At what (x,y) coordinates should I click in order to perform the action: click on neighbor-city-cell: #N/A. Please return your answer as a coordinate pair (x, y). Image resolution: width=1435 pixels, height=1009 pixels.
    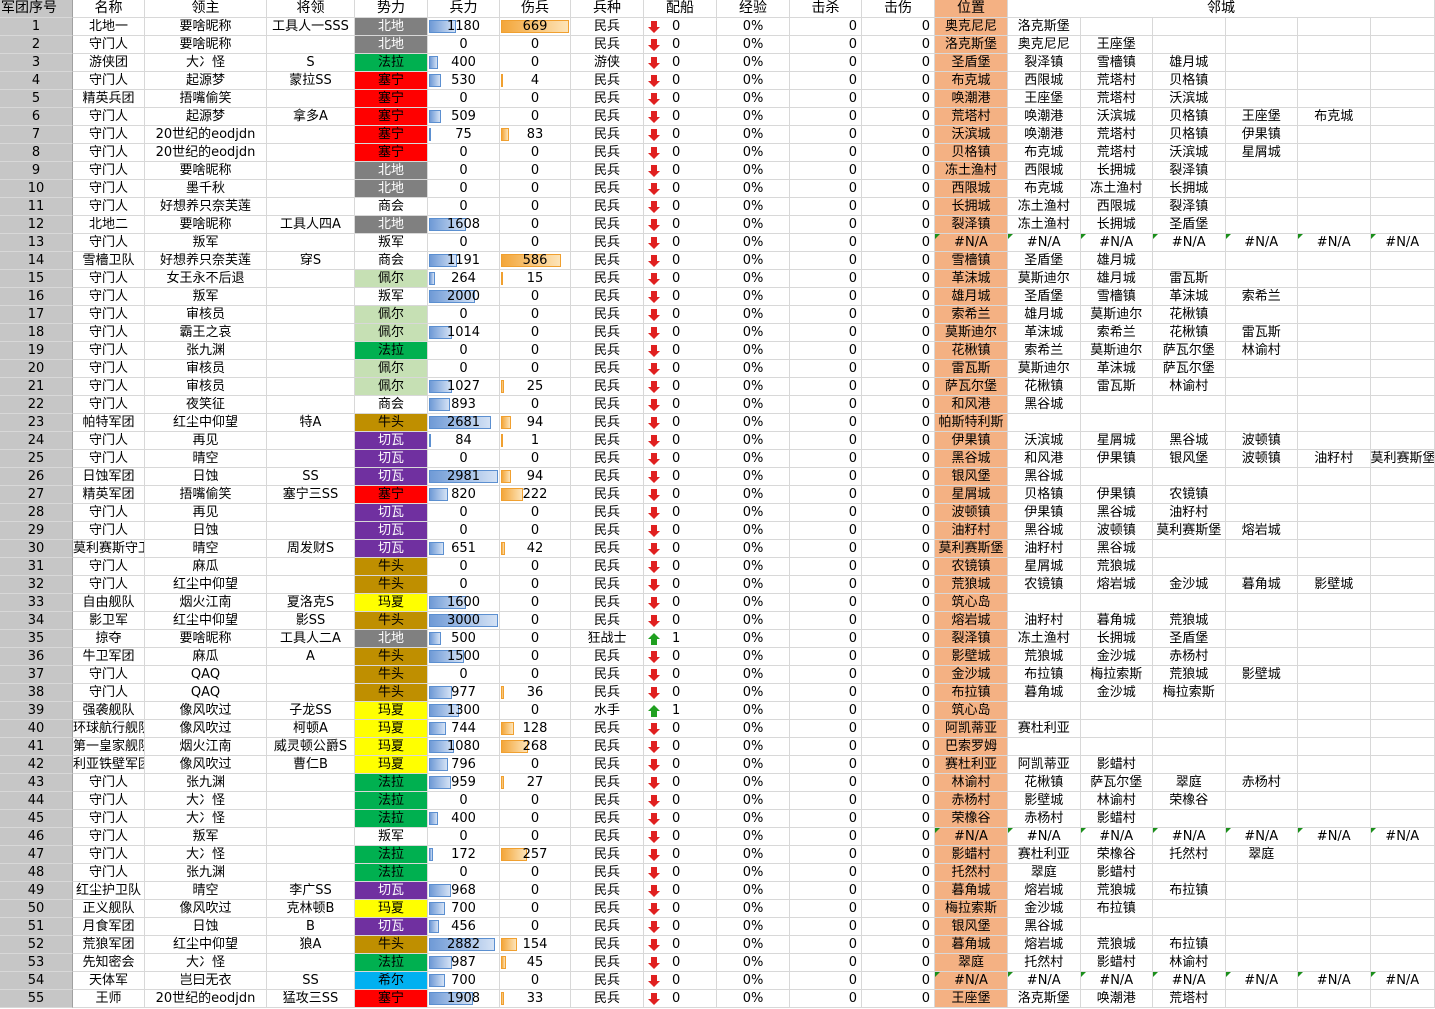
    Looking at the image, I should click on (1189, 837).